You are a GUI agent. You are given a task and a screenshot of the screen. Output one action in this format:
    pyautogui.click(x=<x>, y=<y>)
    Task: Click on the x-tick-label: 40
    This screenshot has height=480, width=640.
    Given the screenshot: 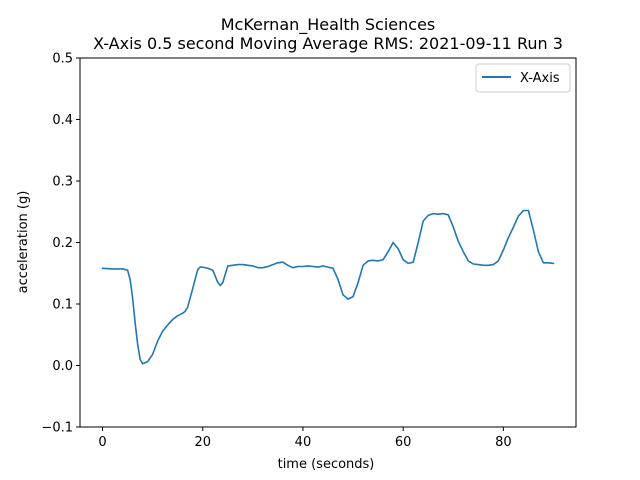 What is the action you would take?
    pyautogui.click(x=303, y=442)
    